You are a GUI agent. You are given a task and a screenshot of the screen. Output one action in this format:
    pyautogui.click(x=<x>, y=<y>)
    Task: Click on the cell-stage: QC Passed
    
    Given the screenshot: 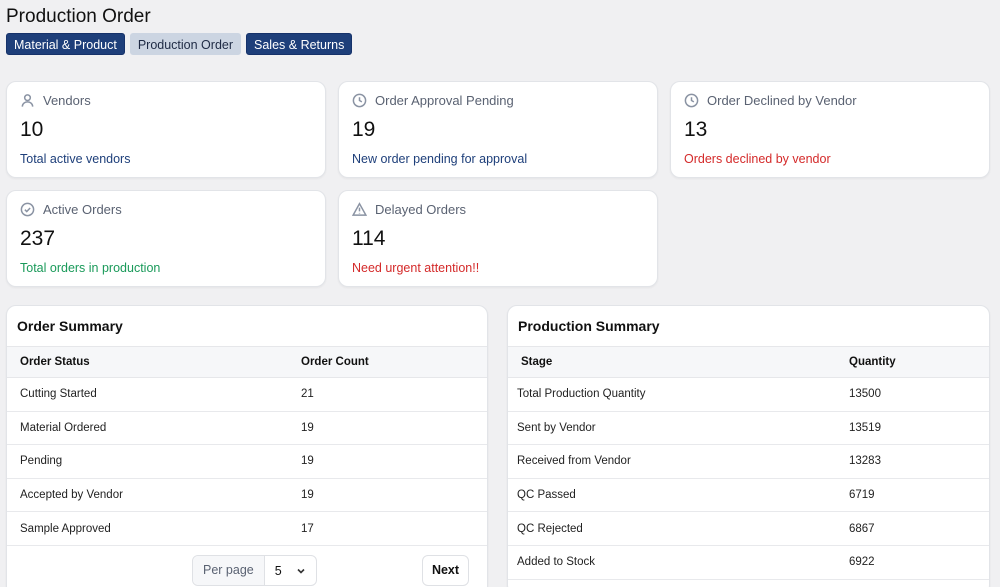 What is the action you would take?
    pyautogui.click(x=678, y=495)
    